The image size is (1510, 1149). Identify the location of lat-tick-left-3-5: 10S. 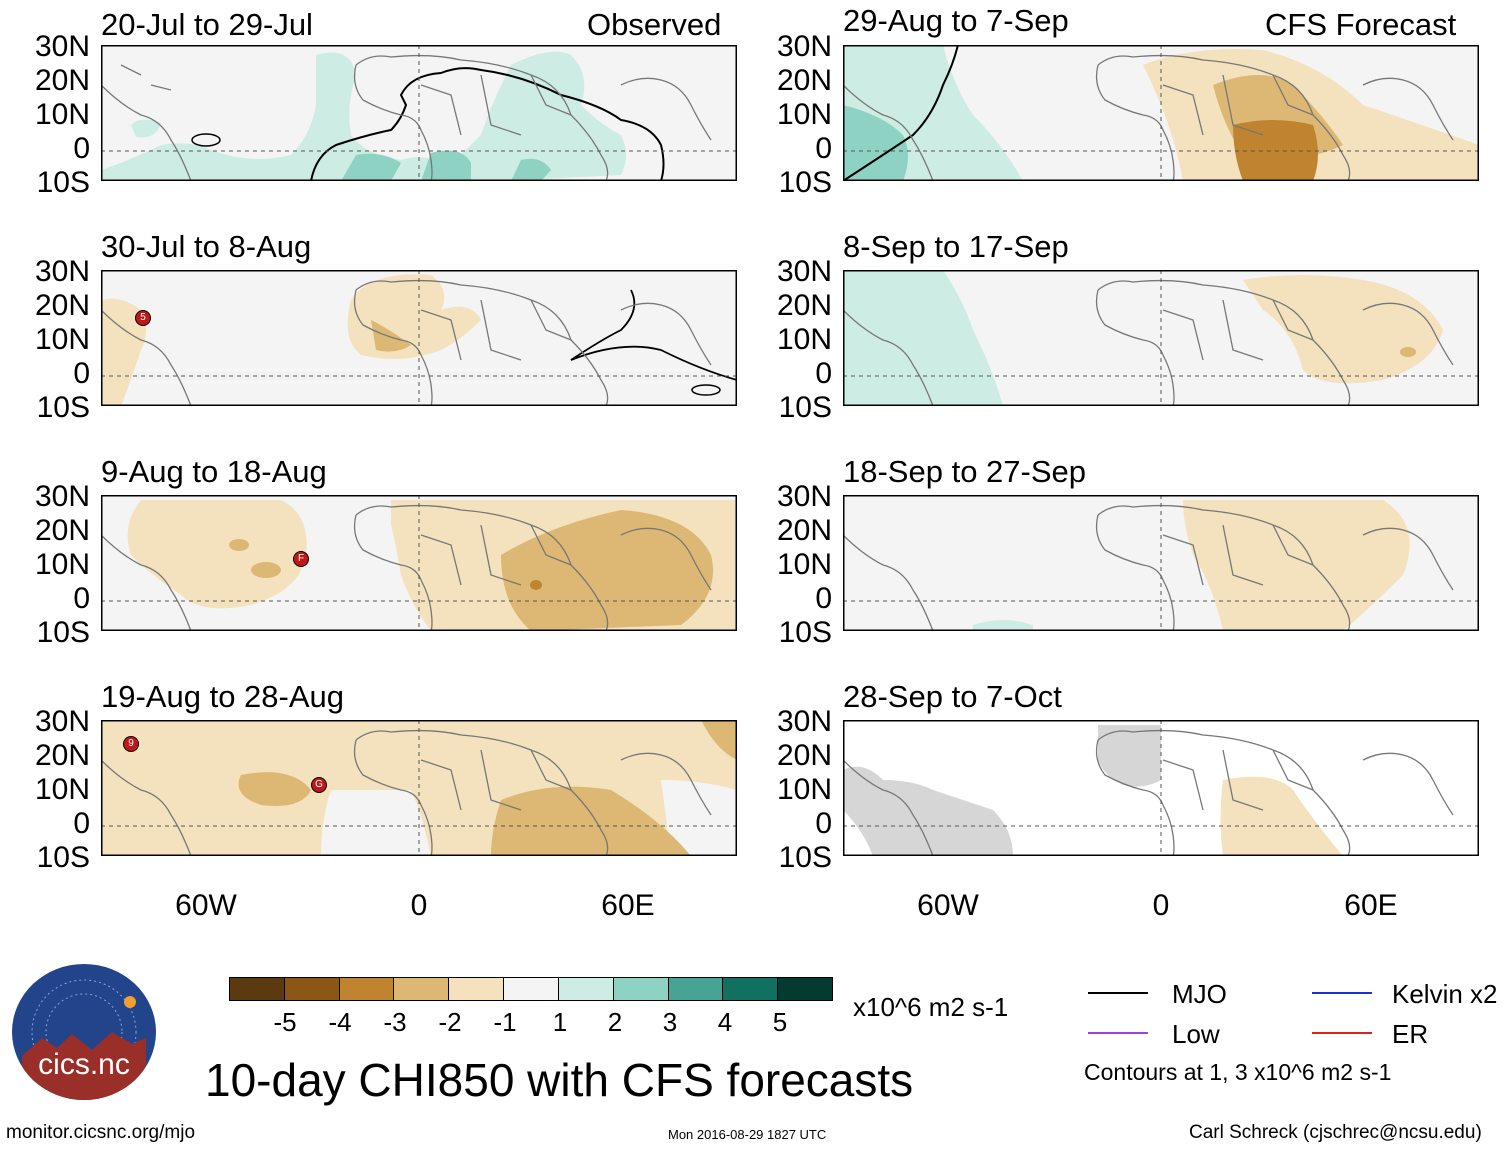
(63, 632).